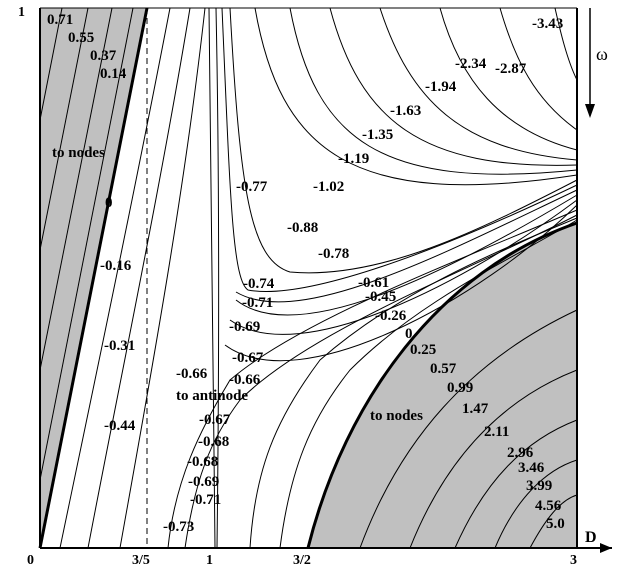 Image resolution: width=621 pixels, height=573 pixels. Describe the element at coordinates (590, 111) in the screenshot. I see `omega-arrowhead` at that location.